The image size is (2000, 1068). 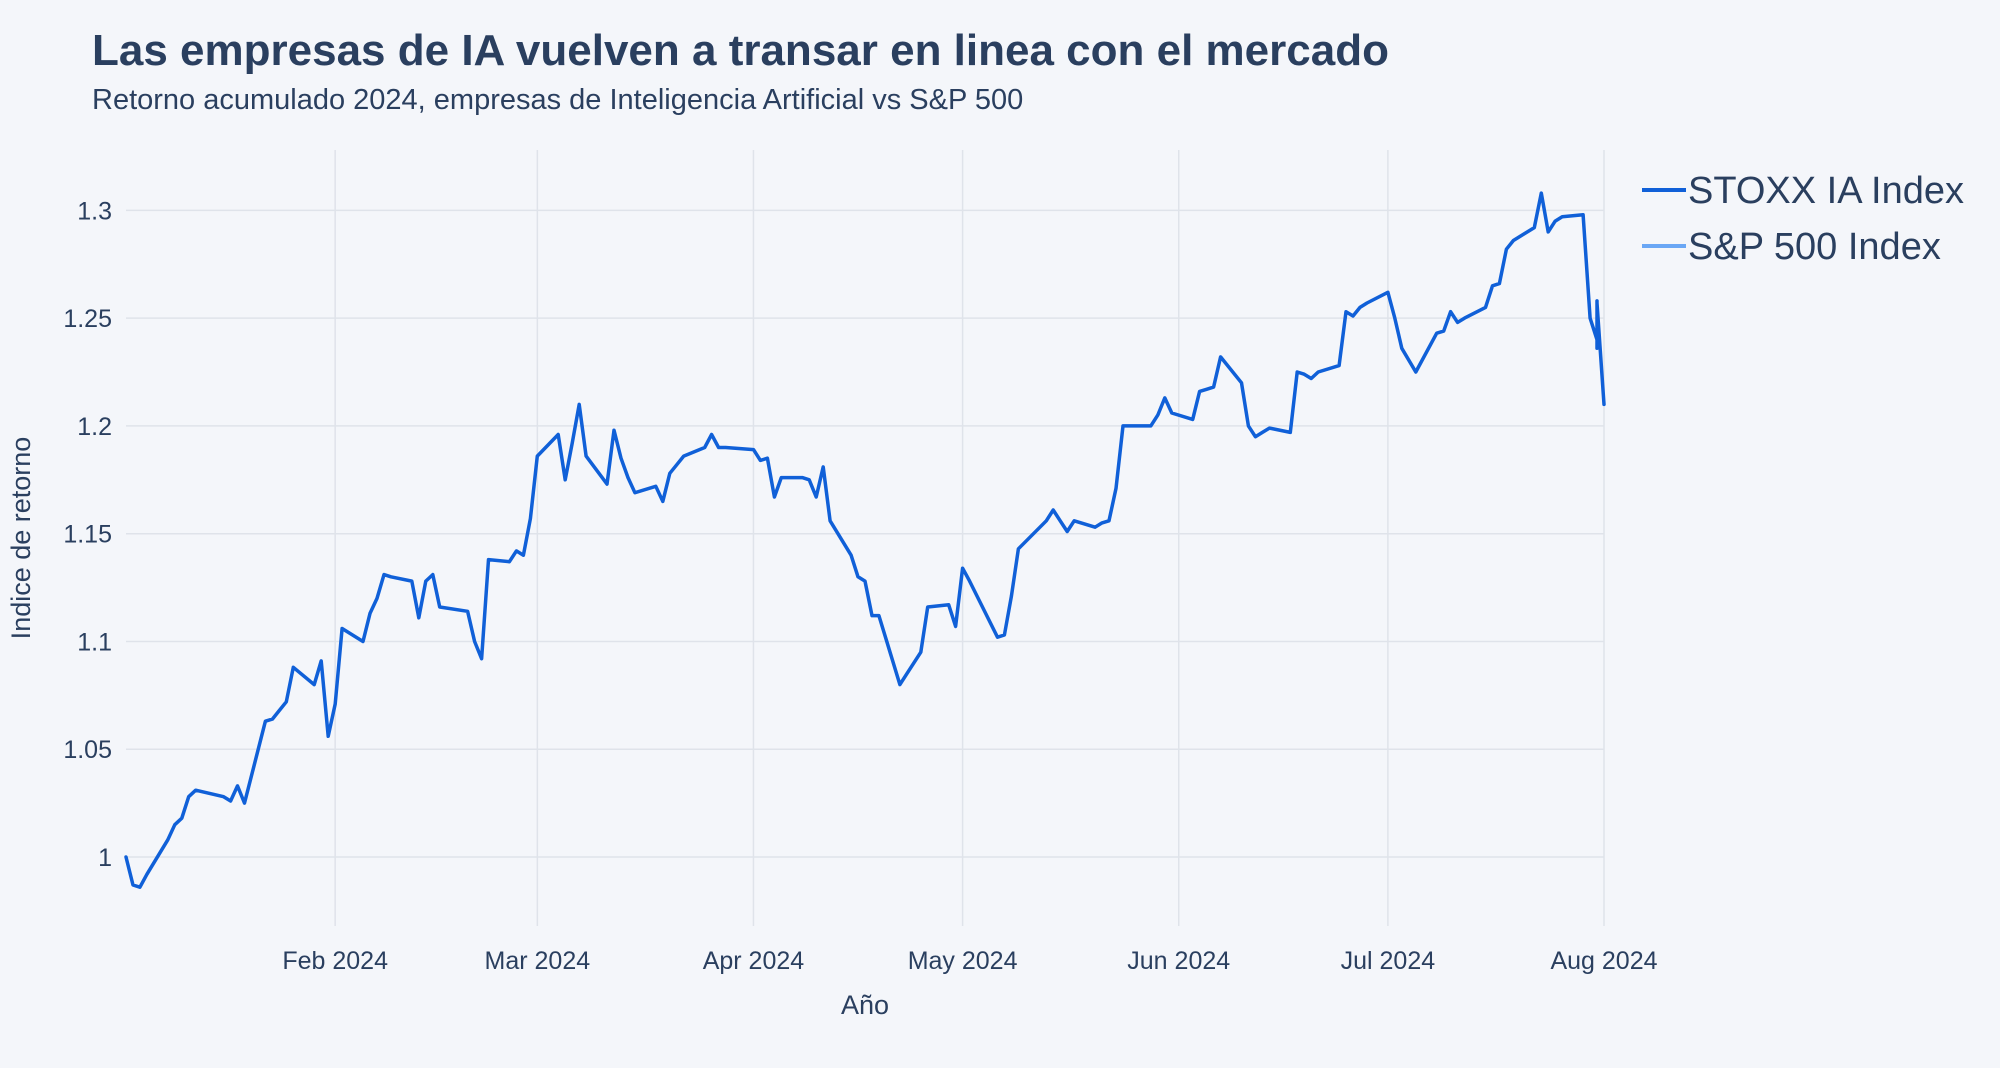 I want to click on y-axis-ticks: 1 1.05 1.1 1.15 1.2 1.25 1.3, so click(x=87, y=534).